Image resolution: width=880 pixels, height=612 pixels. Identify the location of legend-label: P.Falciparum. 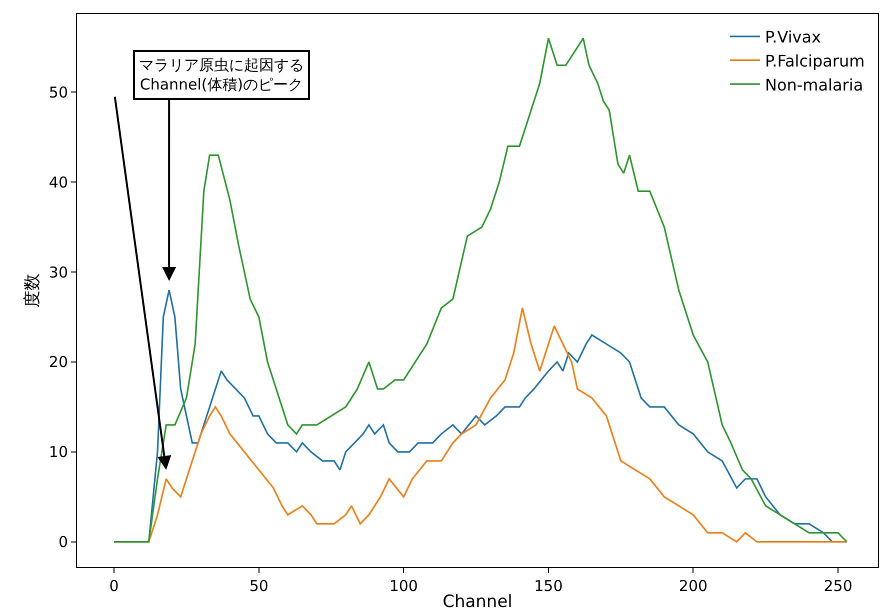
(814, 60).